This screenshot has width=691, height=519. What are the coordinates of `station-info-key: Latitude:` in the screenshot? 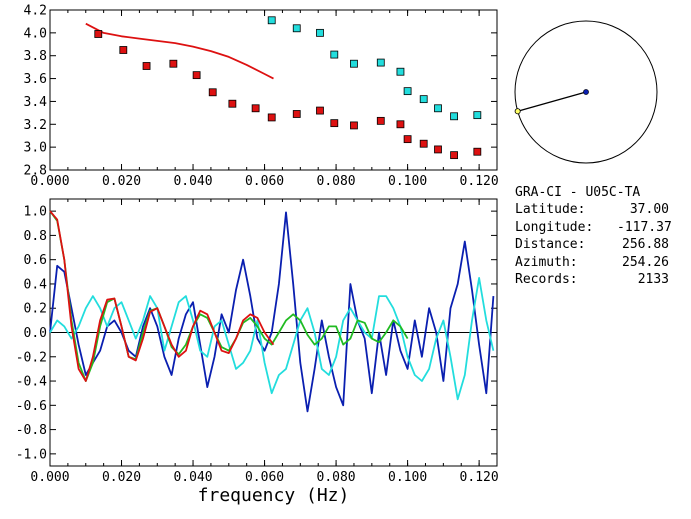 It's located at (550, 210).